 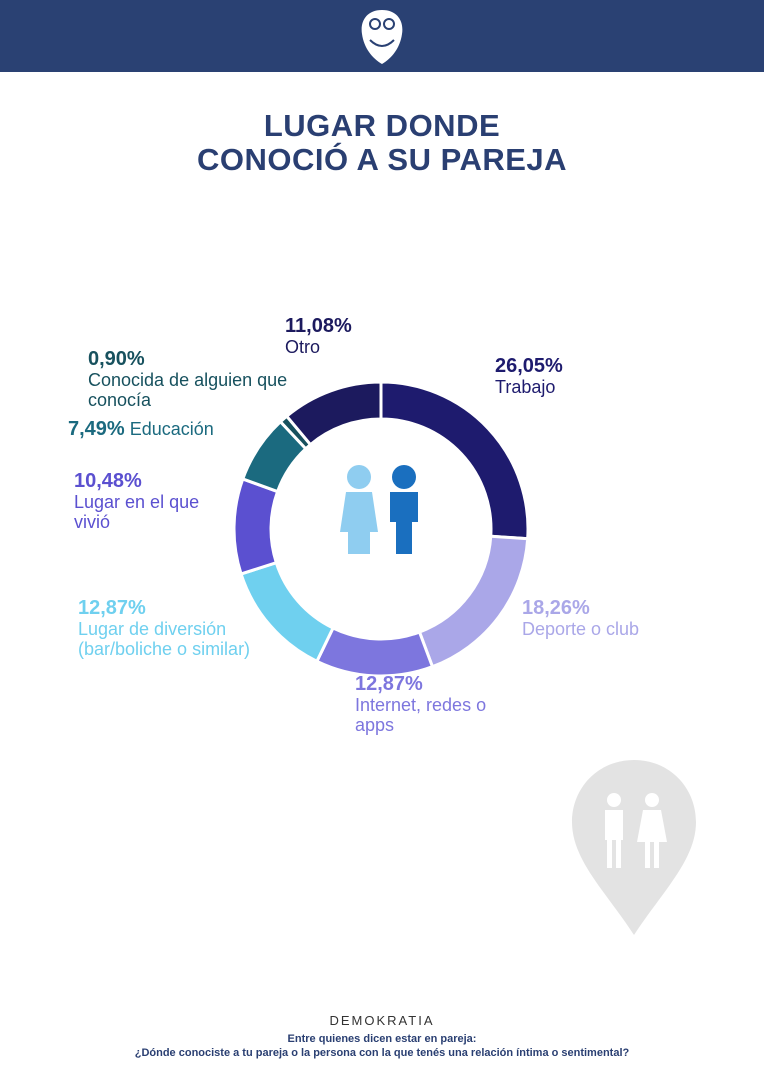 I want to click on segment-label: 18,26% Deporte o club, so click(x=602, y=618).